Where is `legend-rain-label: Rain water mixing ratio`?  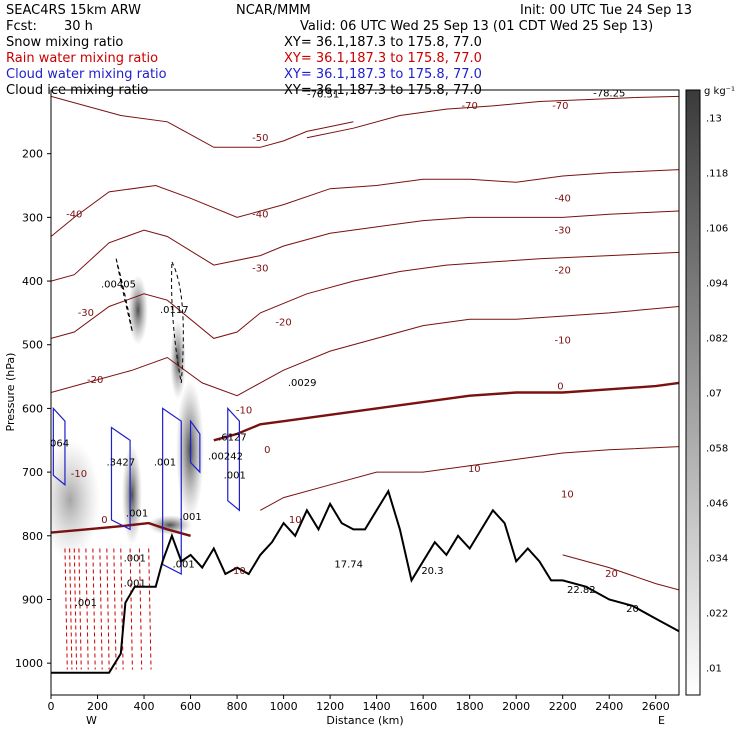 legend-rain-label: Rain water mixing ratio is located at coordinates (82, 58).